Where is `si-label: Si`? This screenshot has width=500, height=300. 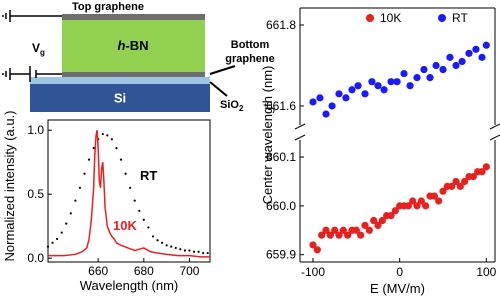
si-label: Si is located at coordinates (120, 97).